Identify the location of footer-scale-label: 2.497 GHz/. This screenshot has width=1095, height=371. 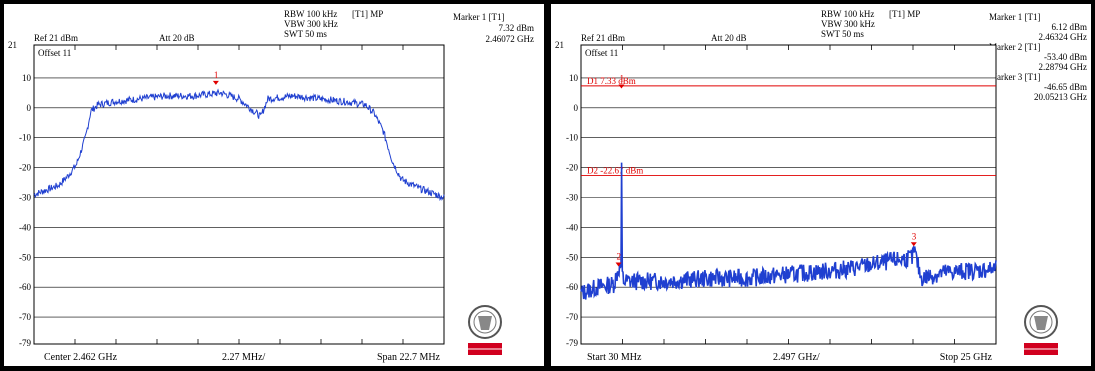
(796, 357).